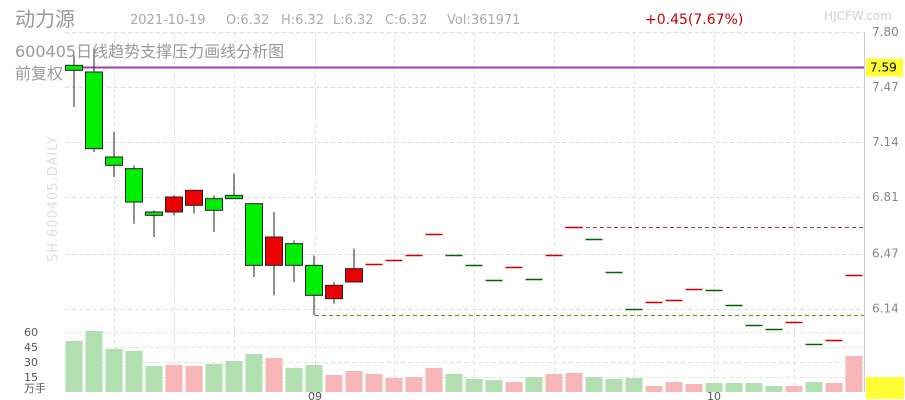 The width and height of the screenshot is (905, 400). Describe the element at coordinates (885, 197) in the screenshot. I see `price-tick-label: 6.81` at that location.